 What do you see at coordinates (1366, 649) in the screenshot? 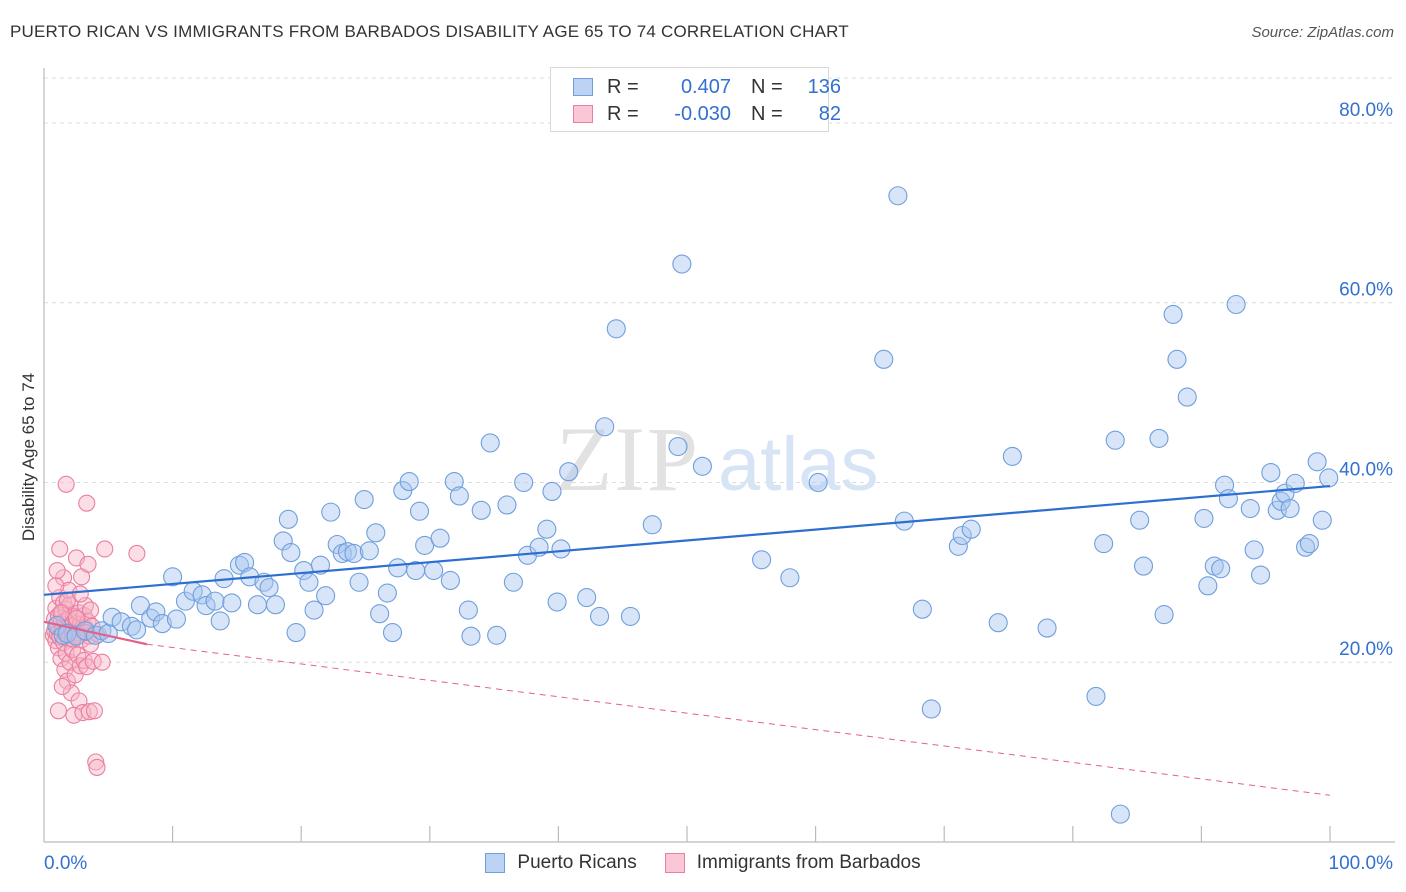
I see `y-tick-label: 20.0%` at bounding box center [1366, 649].